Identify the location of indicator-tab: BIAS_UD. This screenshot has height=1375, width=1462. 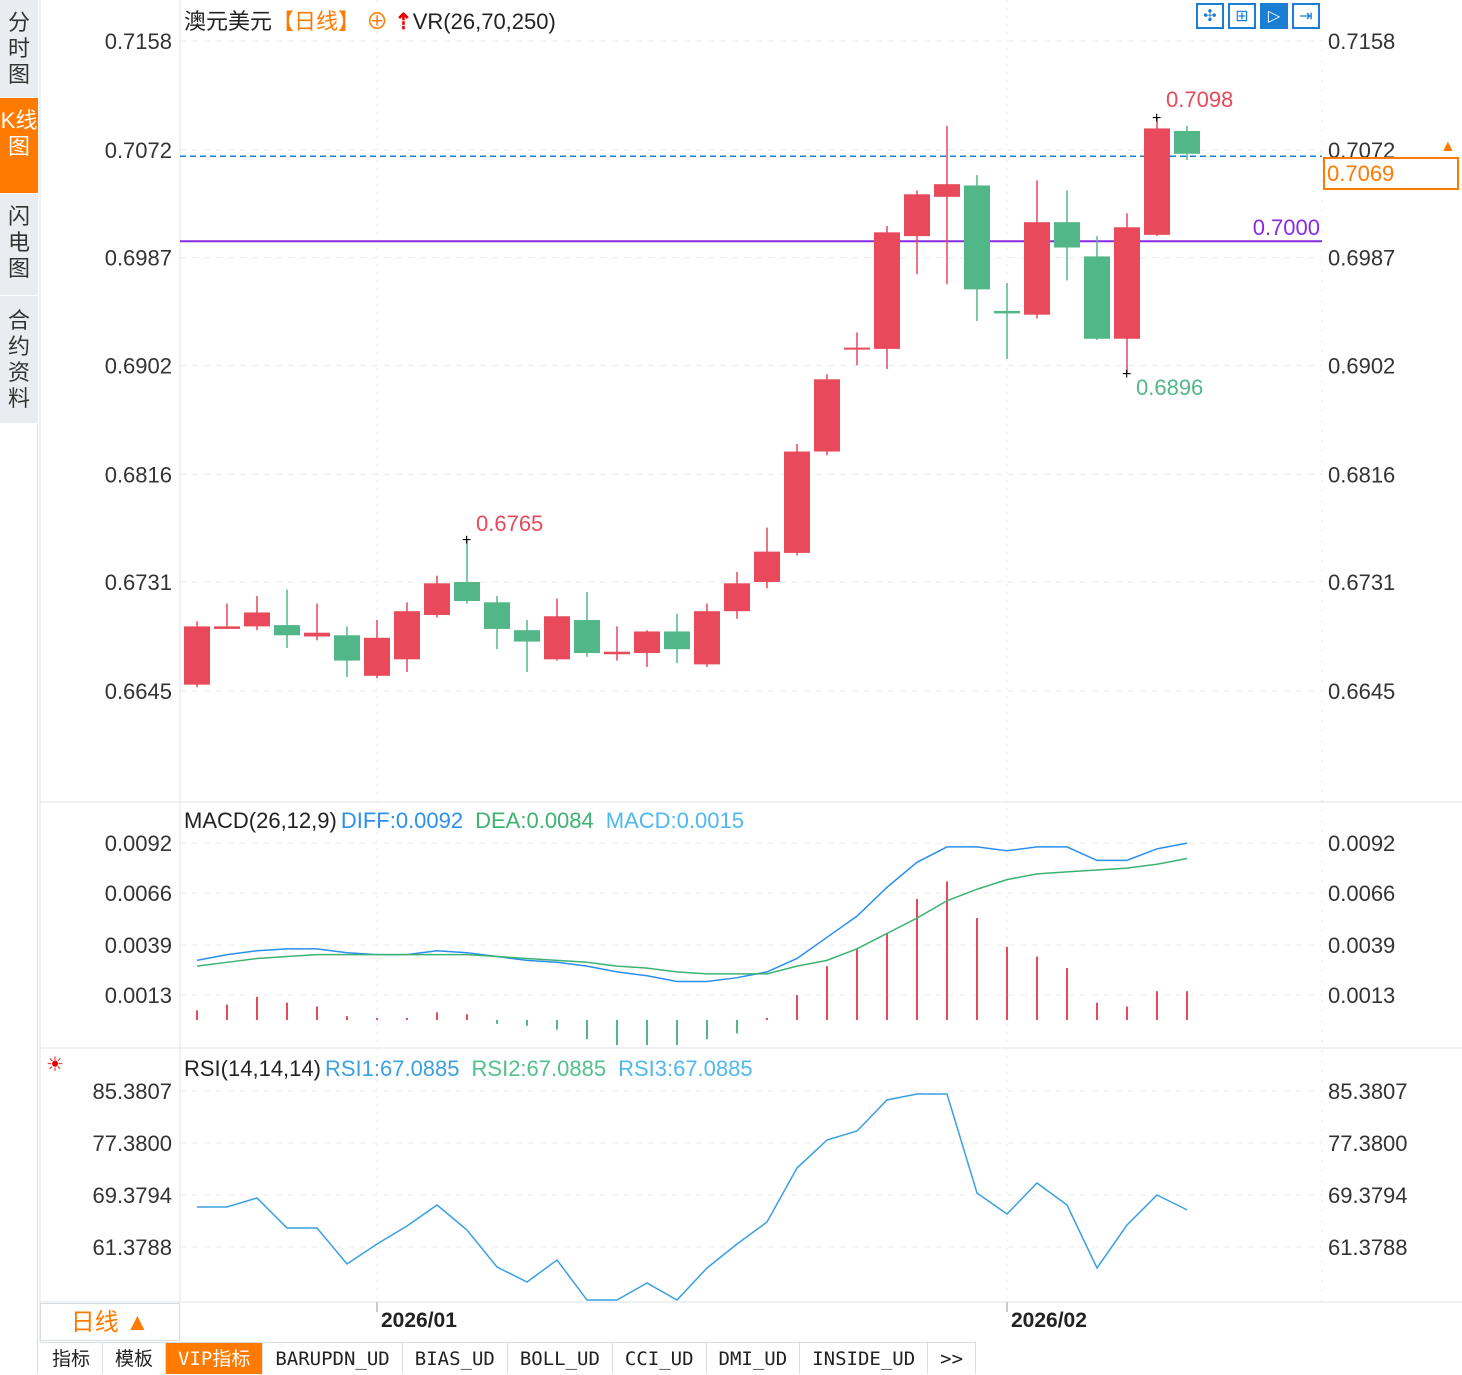
(455, 1358).